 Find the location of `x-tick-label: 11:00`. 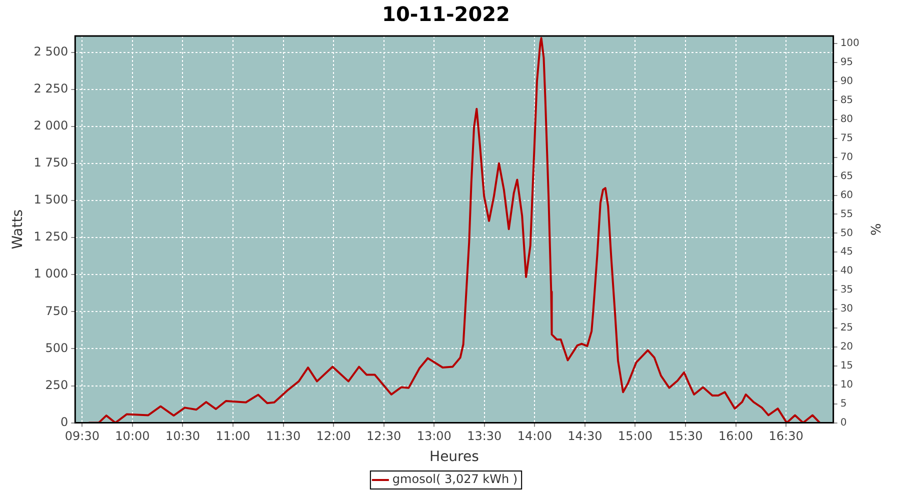

x-tick-label: 11:00 is located at coordinates (233, 436).